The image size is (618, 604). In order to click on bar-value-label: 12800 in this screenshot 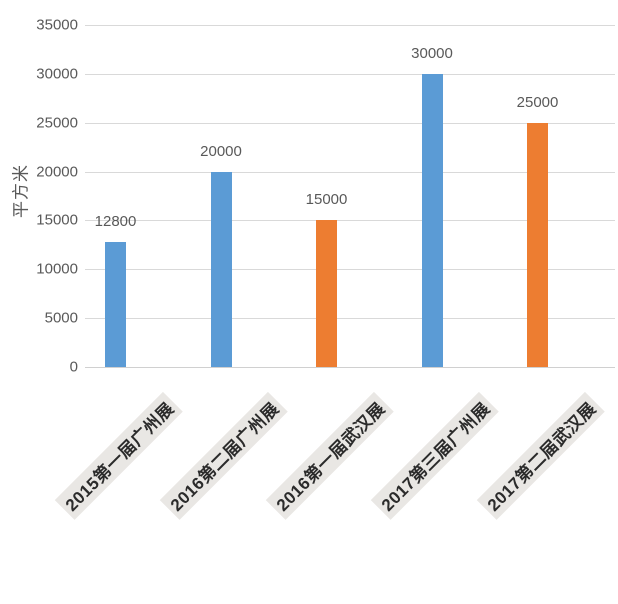, I will do `click(115, 221)`.